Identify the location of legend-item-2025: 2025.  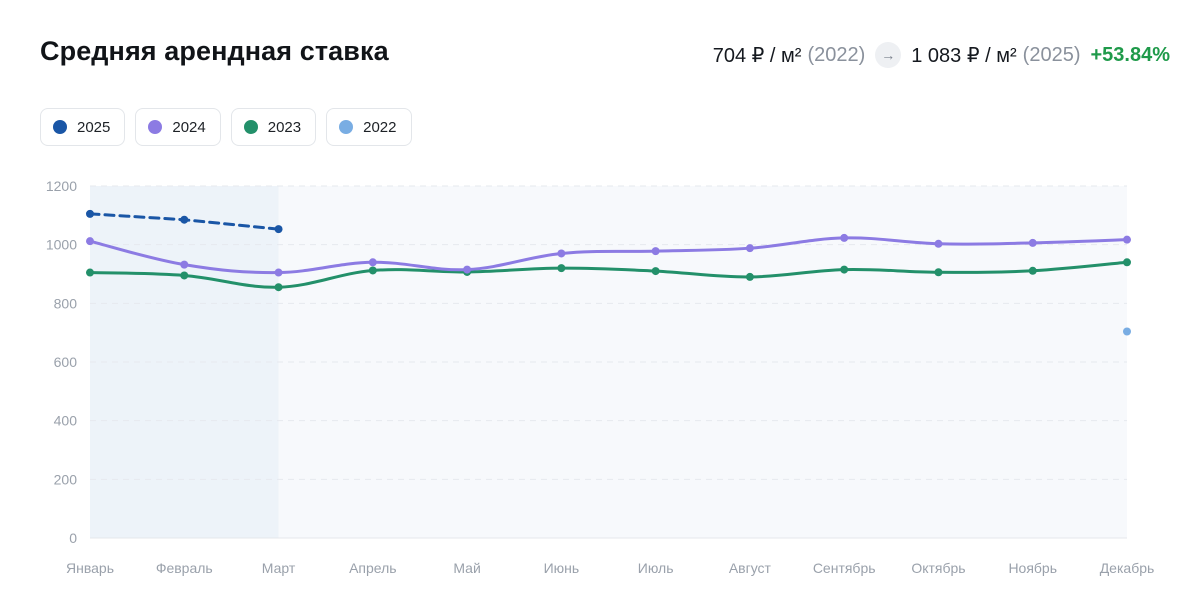
(83, 127).